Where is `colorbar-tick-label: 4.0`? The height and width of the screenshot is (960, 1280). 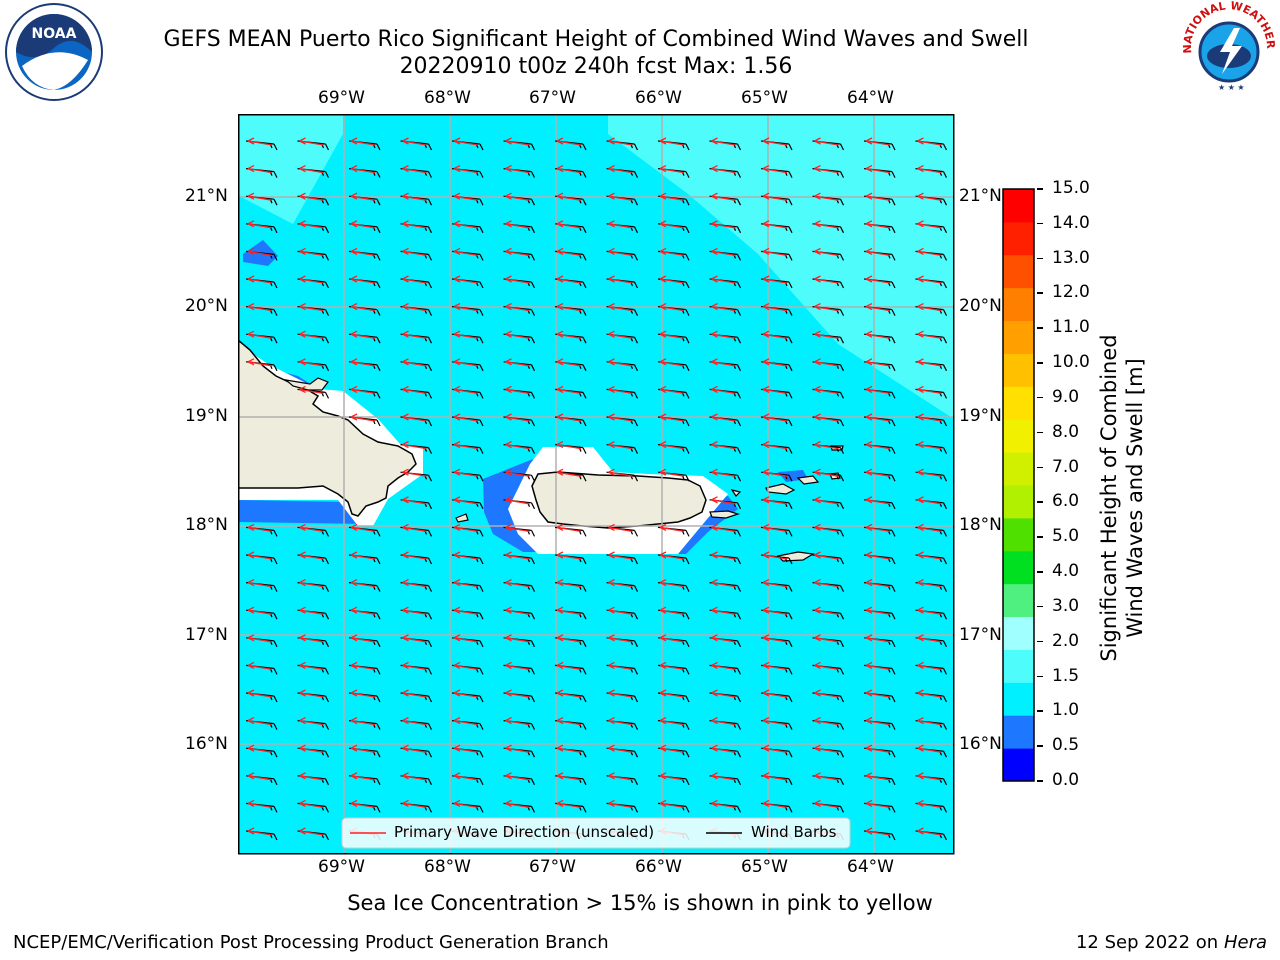
colorbar-tick-label: 4.0 is located at coordinates (1066, 571).